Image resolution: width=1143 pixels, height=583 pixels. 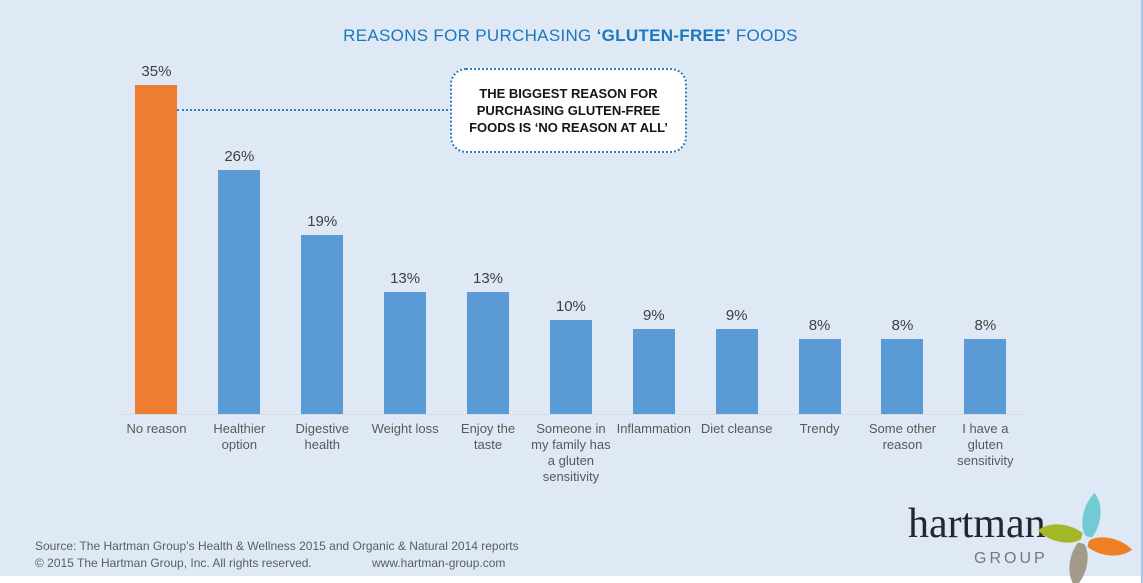 What do you see at coordinates (1060, 533) in the screenshot?
I see `pinwheel-petal-green` at bounding box center [1060, 533].